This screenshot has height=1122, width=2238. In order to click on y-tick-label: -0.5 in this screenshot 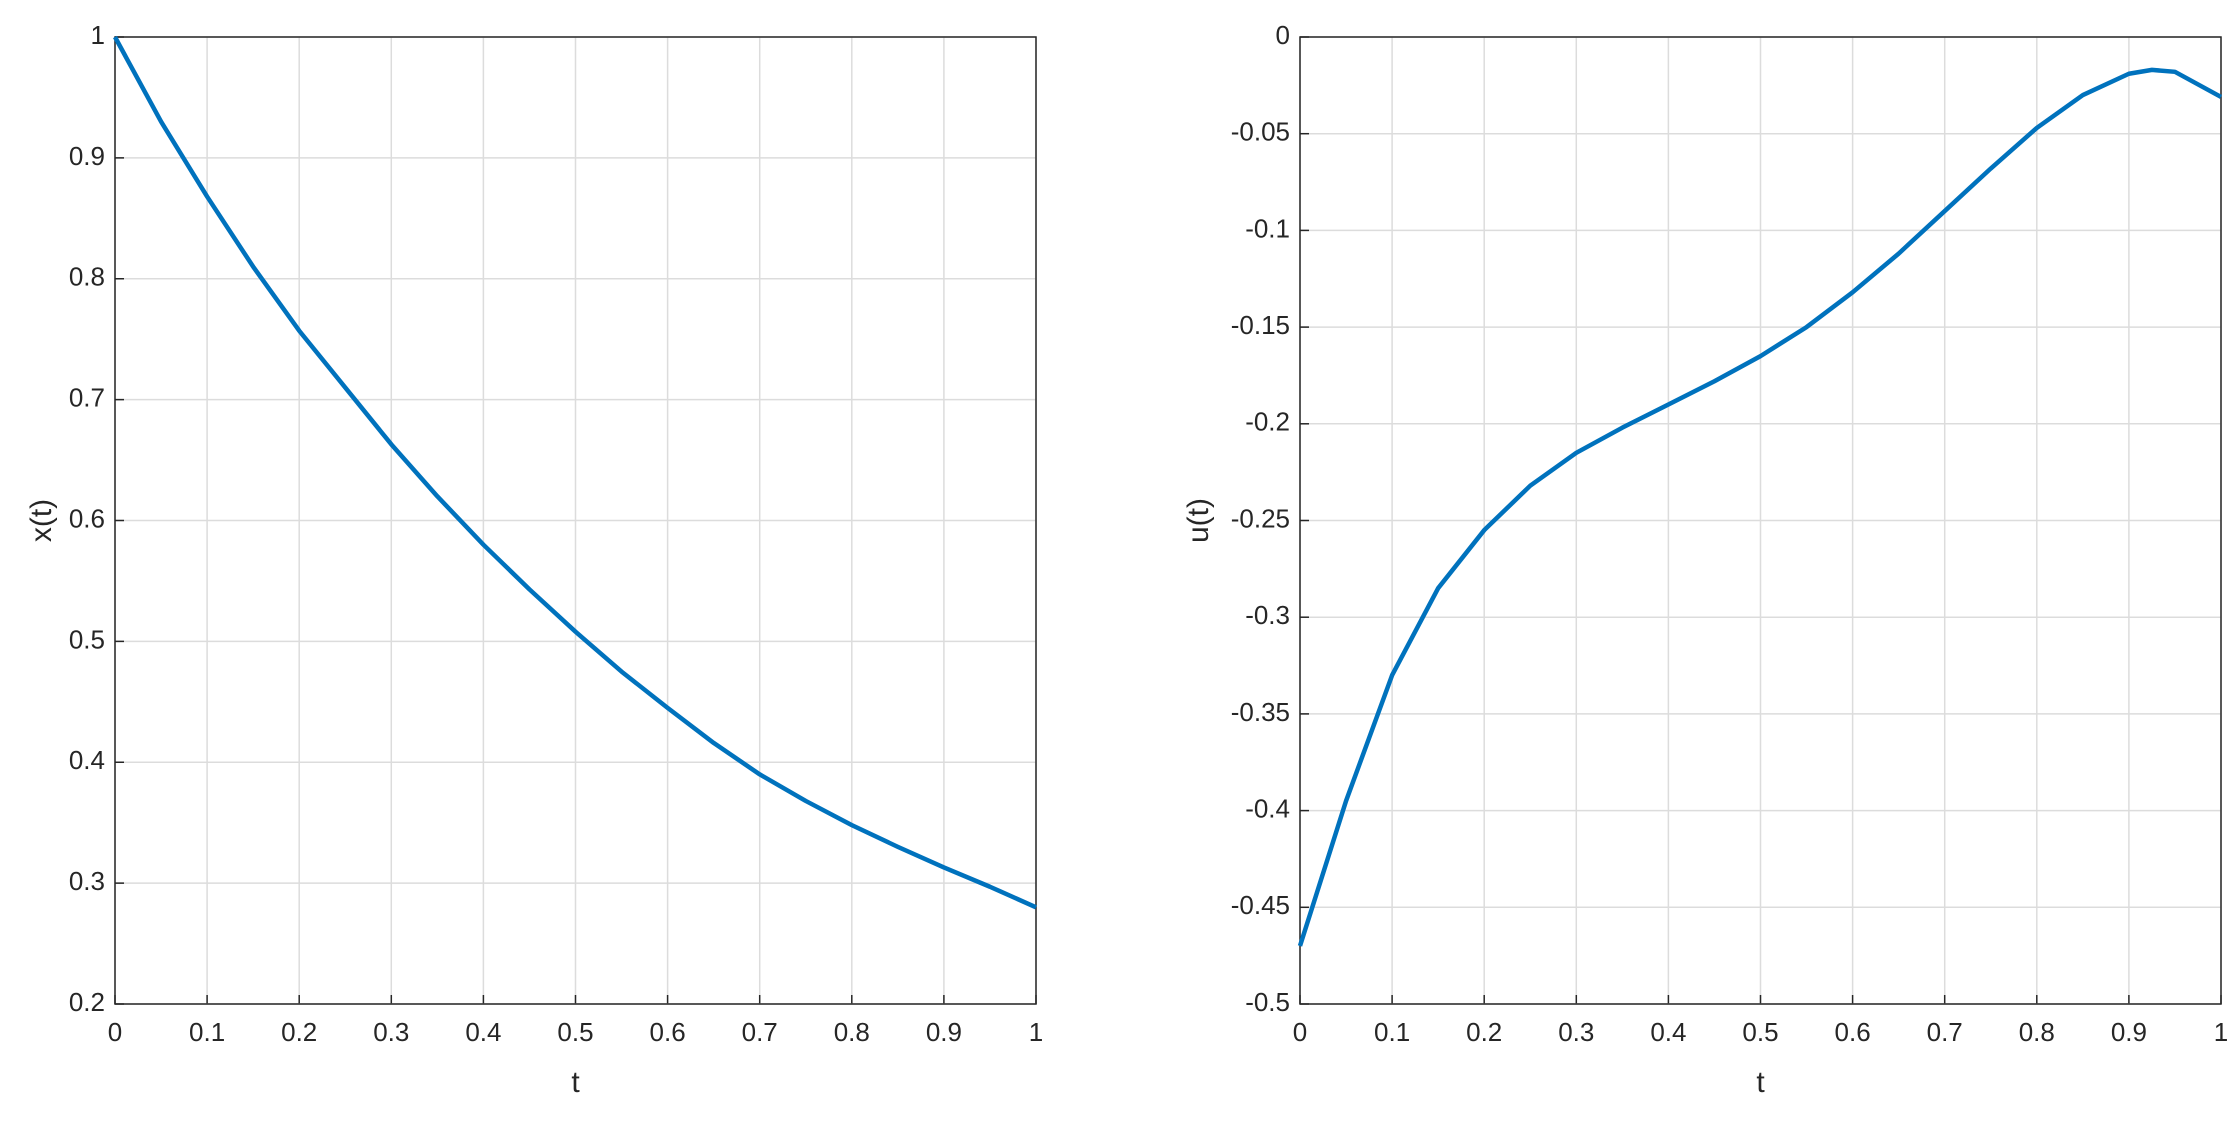, I will do `click(1267, 1002)`.